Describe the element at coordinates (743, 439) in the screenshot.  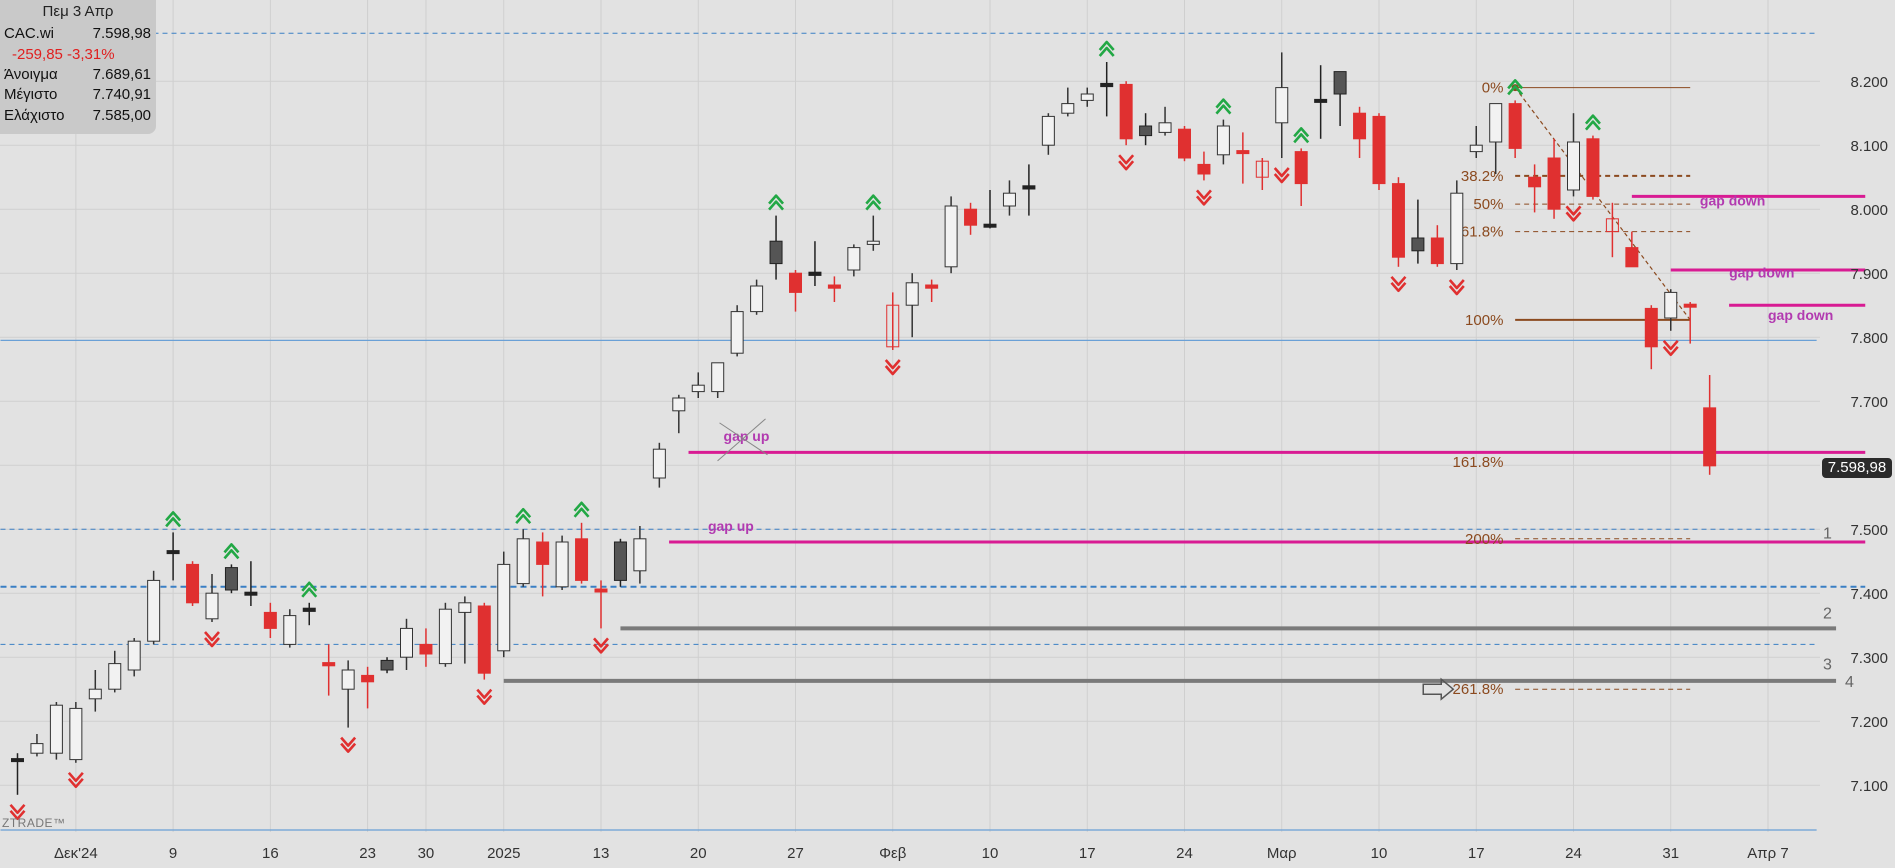
I see `strike-line` at that location.